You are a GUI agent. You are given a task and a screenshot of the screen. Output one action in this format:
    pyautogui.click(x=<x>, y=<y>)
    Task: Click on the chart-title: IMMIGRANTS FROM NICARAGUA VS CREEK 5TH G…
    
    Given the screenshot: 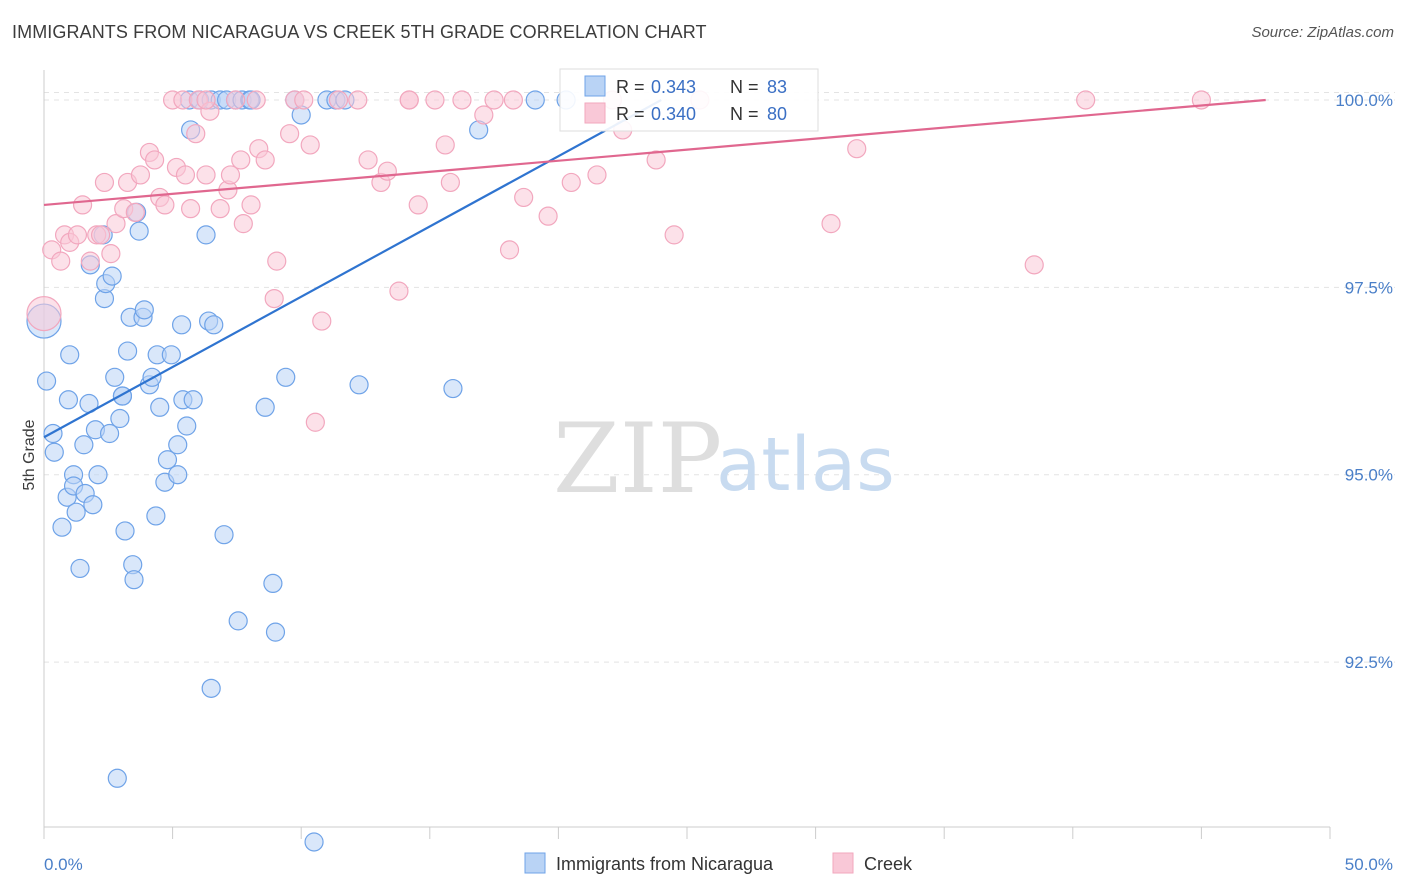 What is the action you would take?
    pyautogui.click(x=359, y=32)
    